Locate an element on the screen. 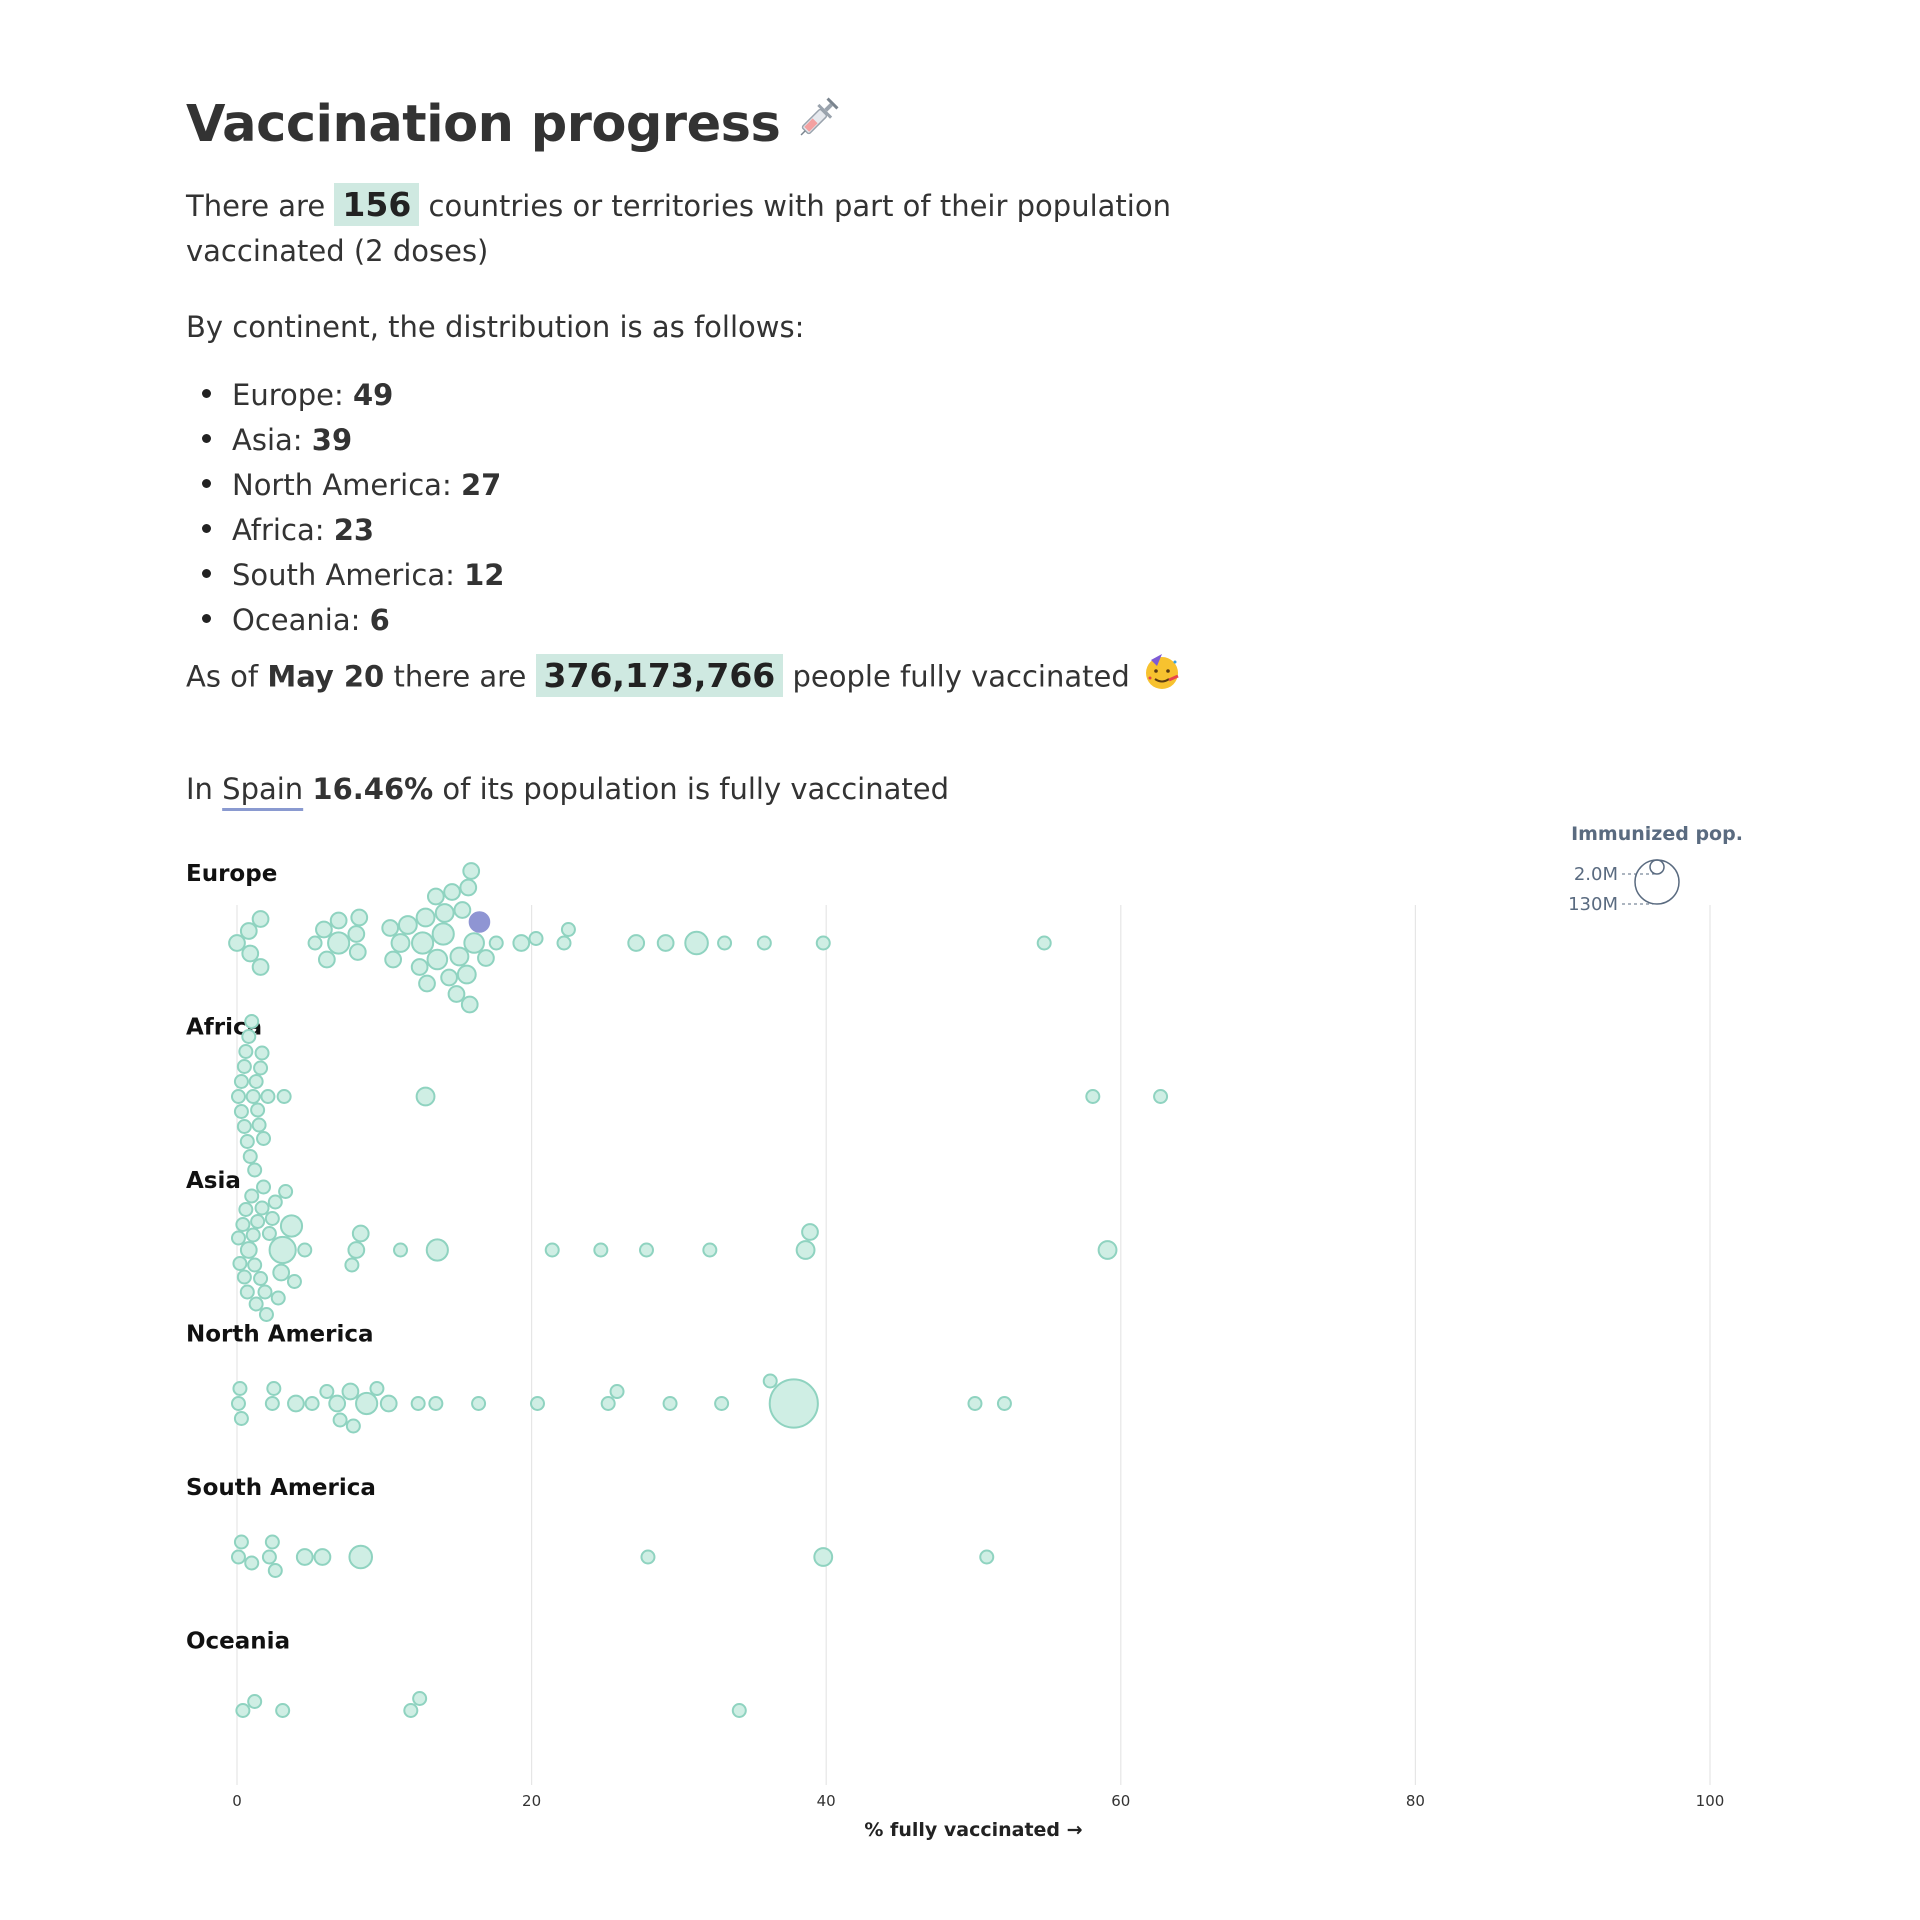 The height and width of the screenshot is (1920, 1920). country-selector: Spain is located at coordinates (263, 789).